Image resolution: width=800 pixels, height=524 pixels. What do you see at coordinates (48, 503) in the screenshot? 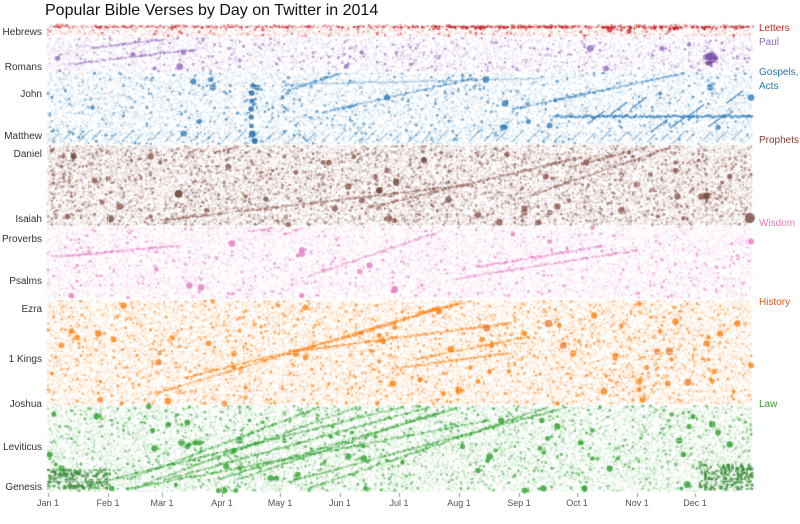
I see `x-tick-jan: Jan 1` at bounding box center [48, 503].